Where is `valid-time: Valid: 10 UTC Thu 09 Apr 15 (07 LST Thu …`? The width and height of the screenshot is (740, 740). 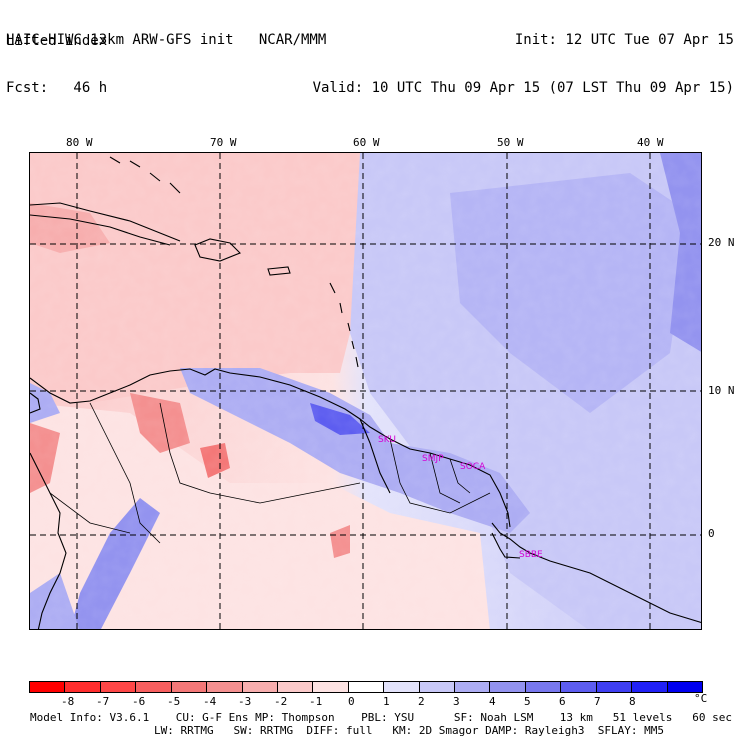 valid-time: Valid: 10 UTC Thu 09 Apr 15 (07 LST Thu … is located at coordinates (523, 88).